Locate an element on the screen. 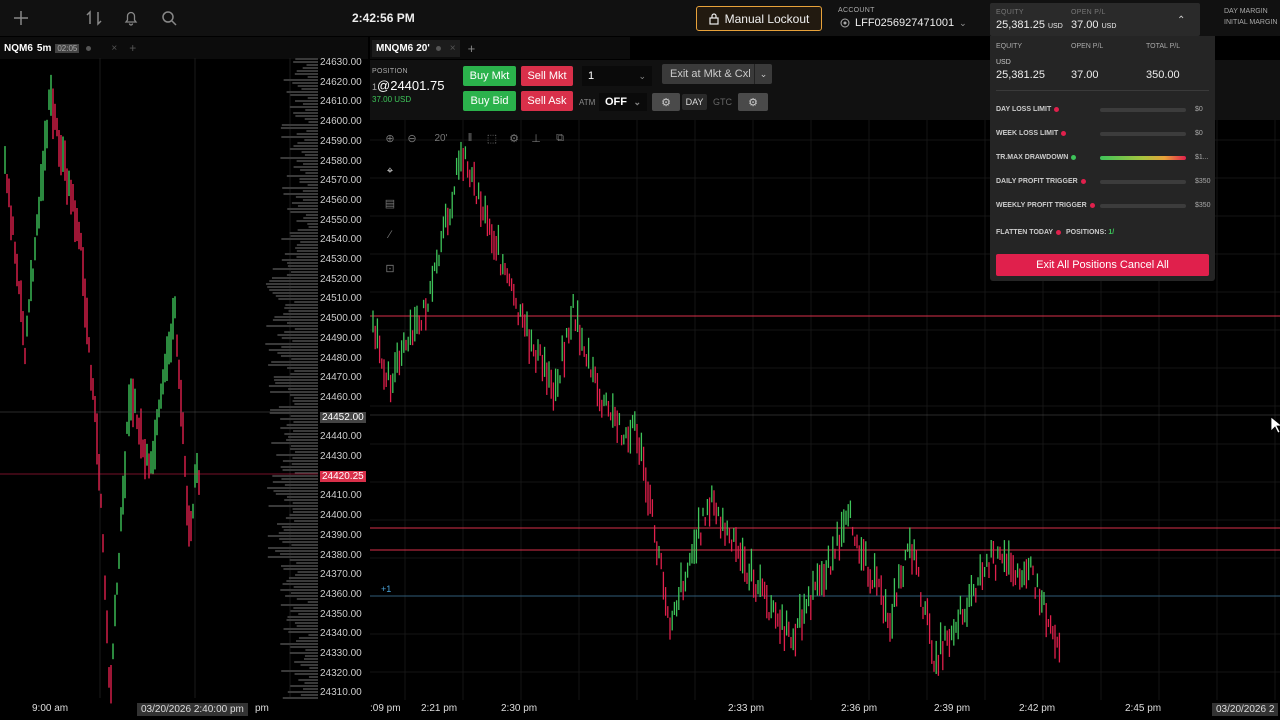 This screenshot has height=720, width=1280. candle-icon: ‖ is located at coordinates (470, 138).